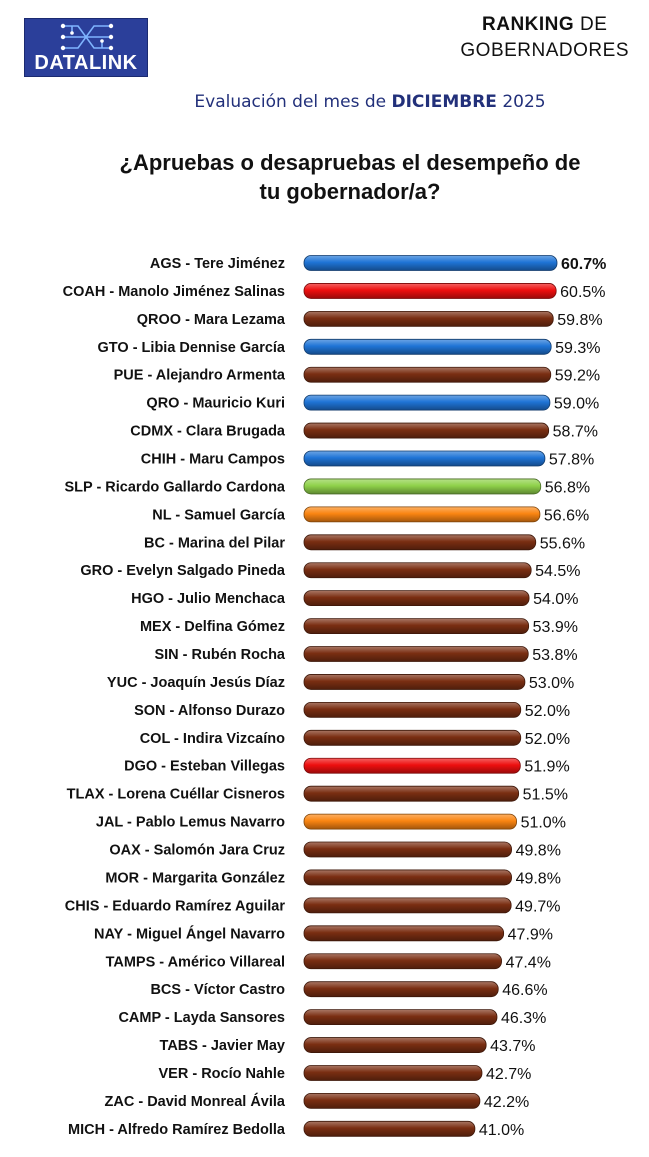  I want to click on chart-row: SLP - Ricardo Gallardo Cardona 56.8%, so click(327, 487).